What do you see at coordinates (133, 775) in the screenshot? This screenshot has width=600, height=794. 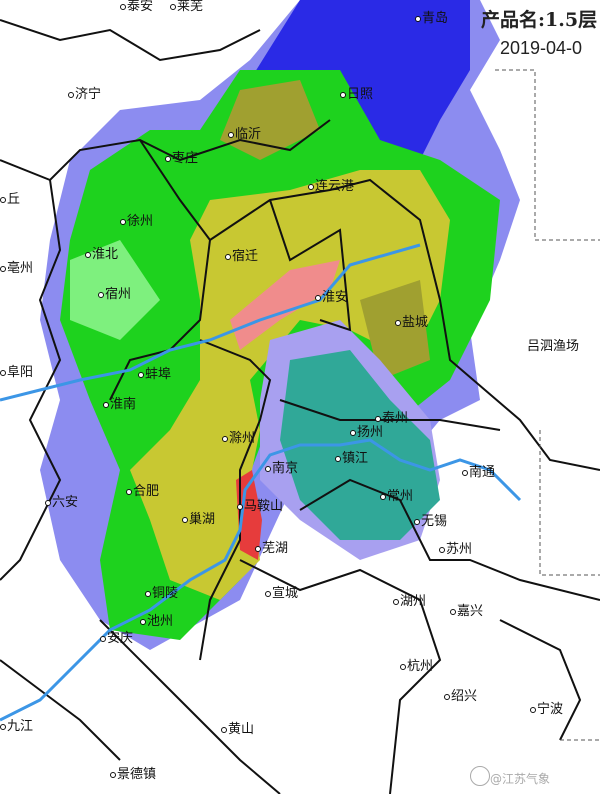 I see `city-label: 景德镇` at bounding box center [133, 775].